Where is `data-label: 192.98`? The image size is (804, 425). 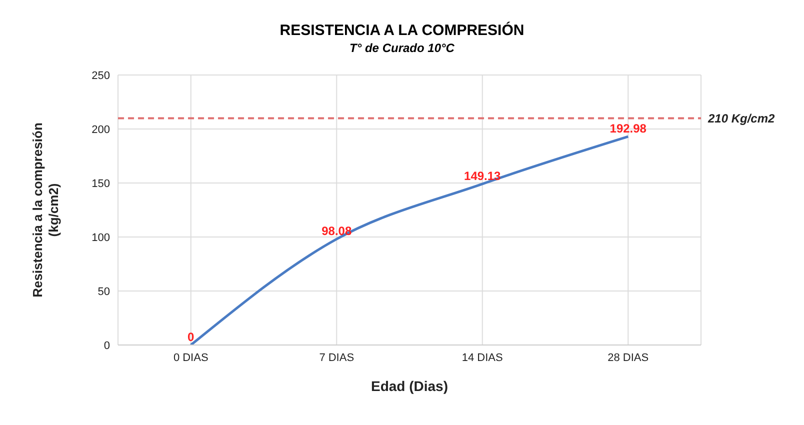
data-label: 192.98 is located at coordinates (628, 129).